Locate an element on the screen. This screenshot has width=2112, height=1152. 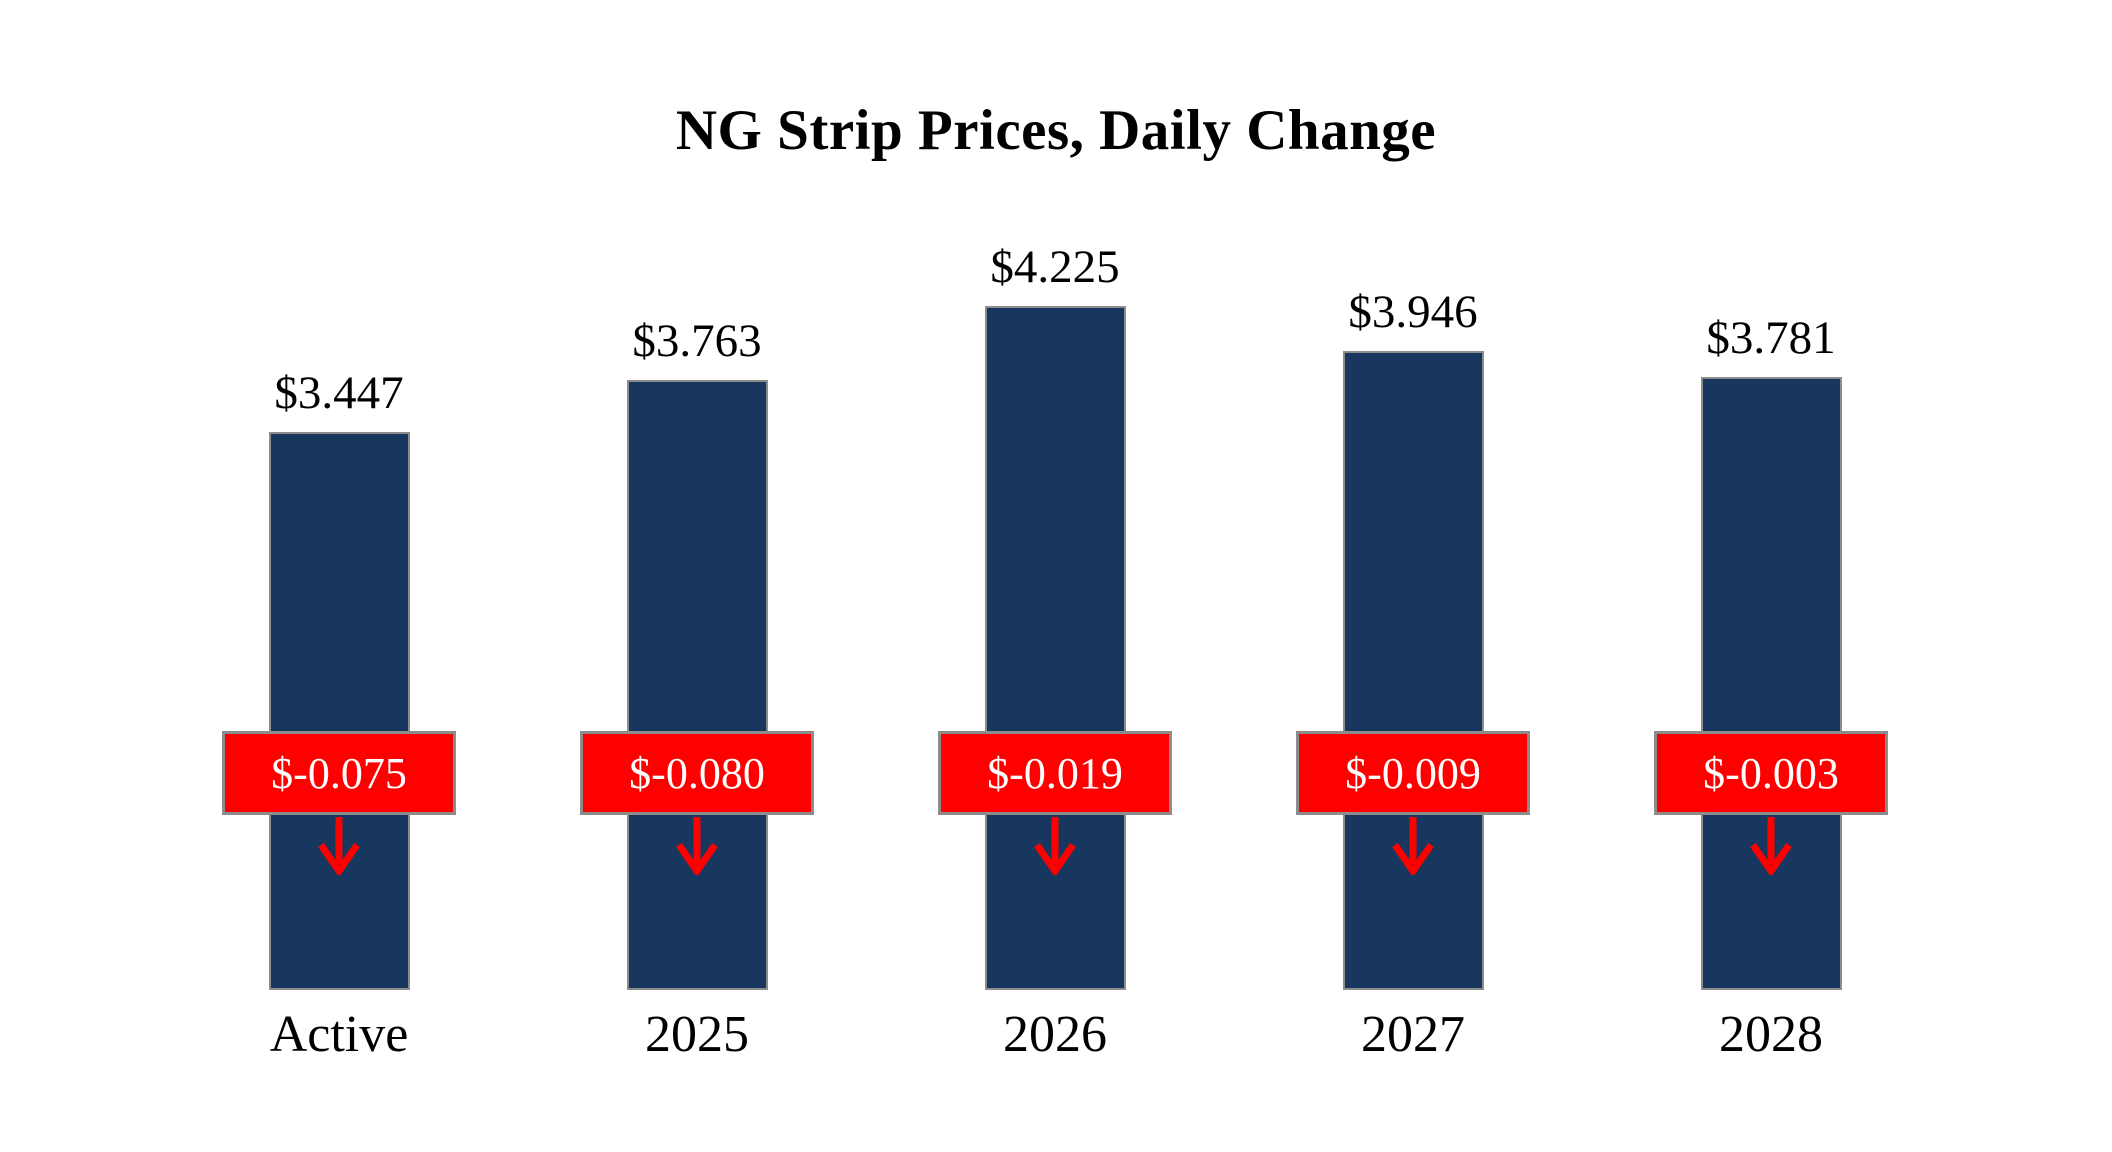
category-label: 2028 is located at coordinates (1771, 1034).